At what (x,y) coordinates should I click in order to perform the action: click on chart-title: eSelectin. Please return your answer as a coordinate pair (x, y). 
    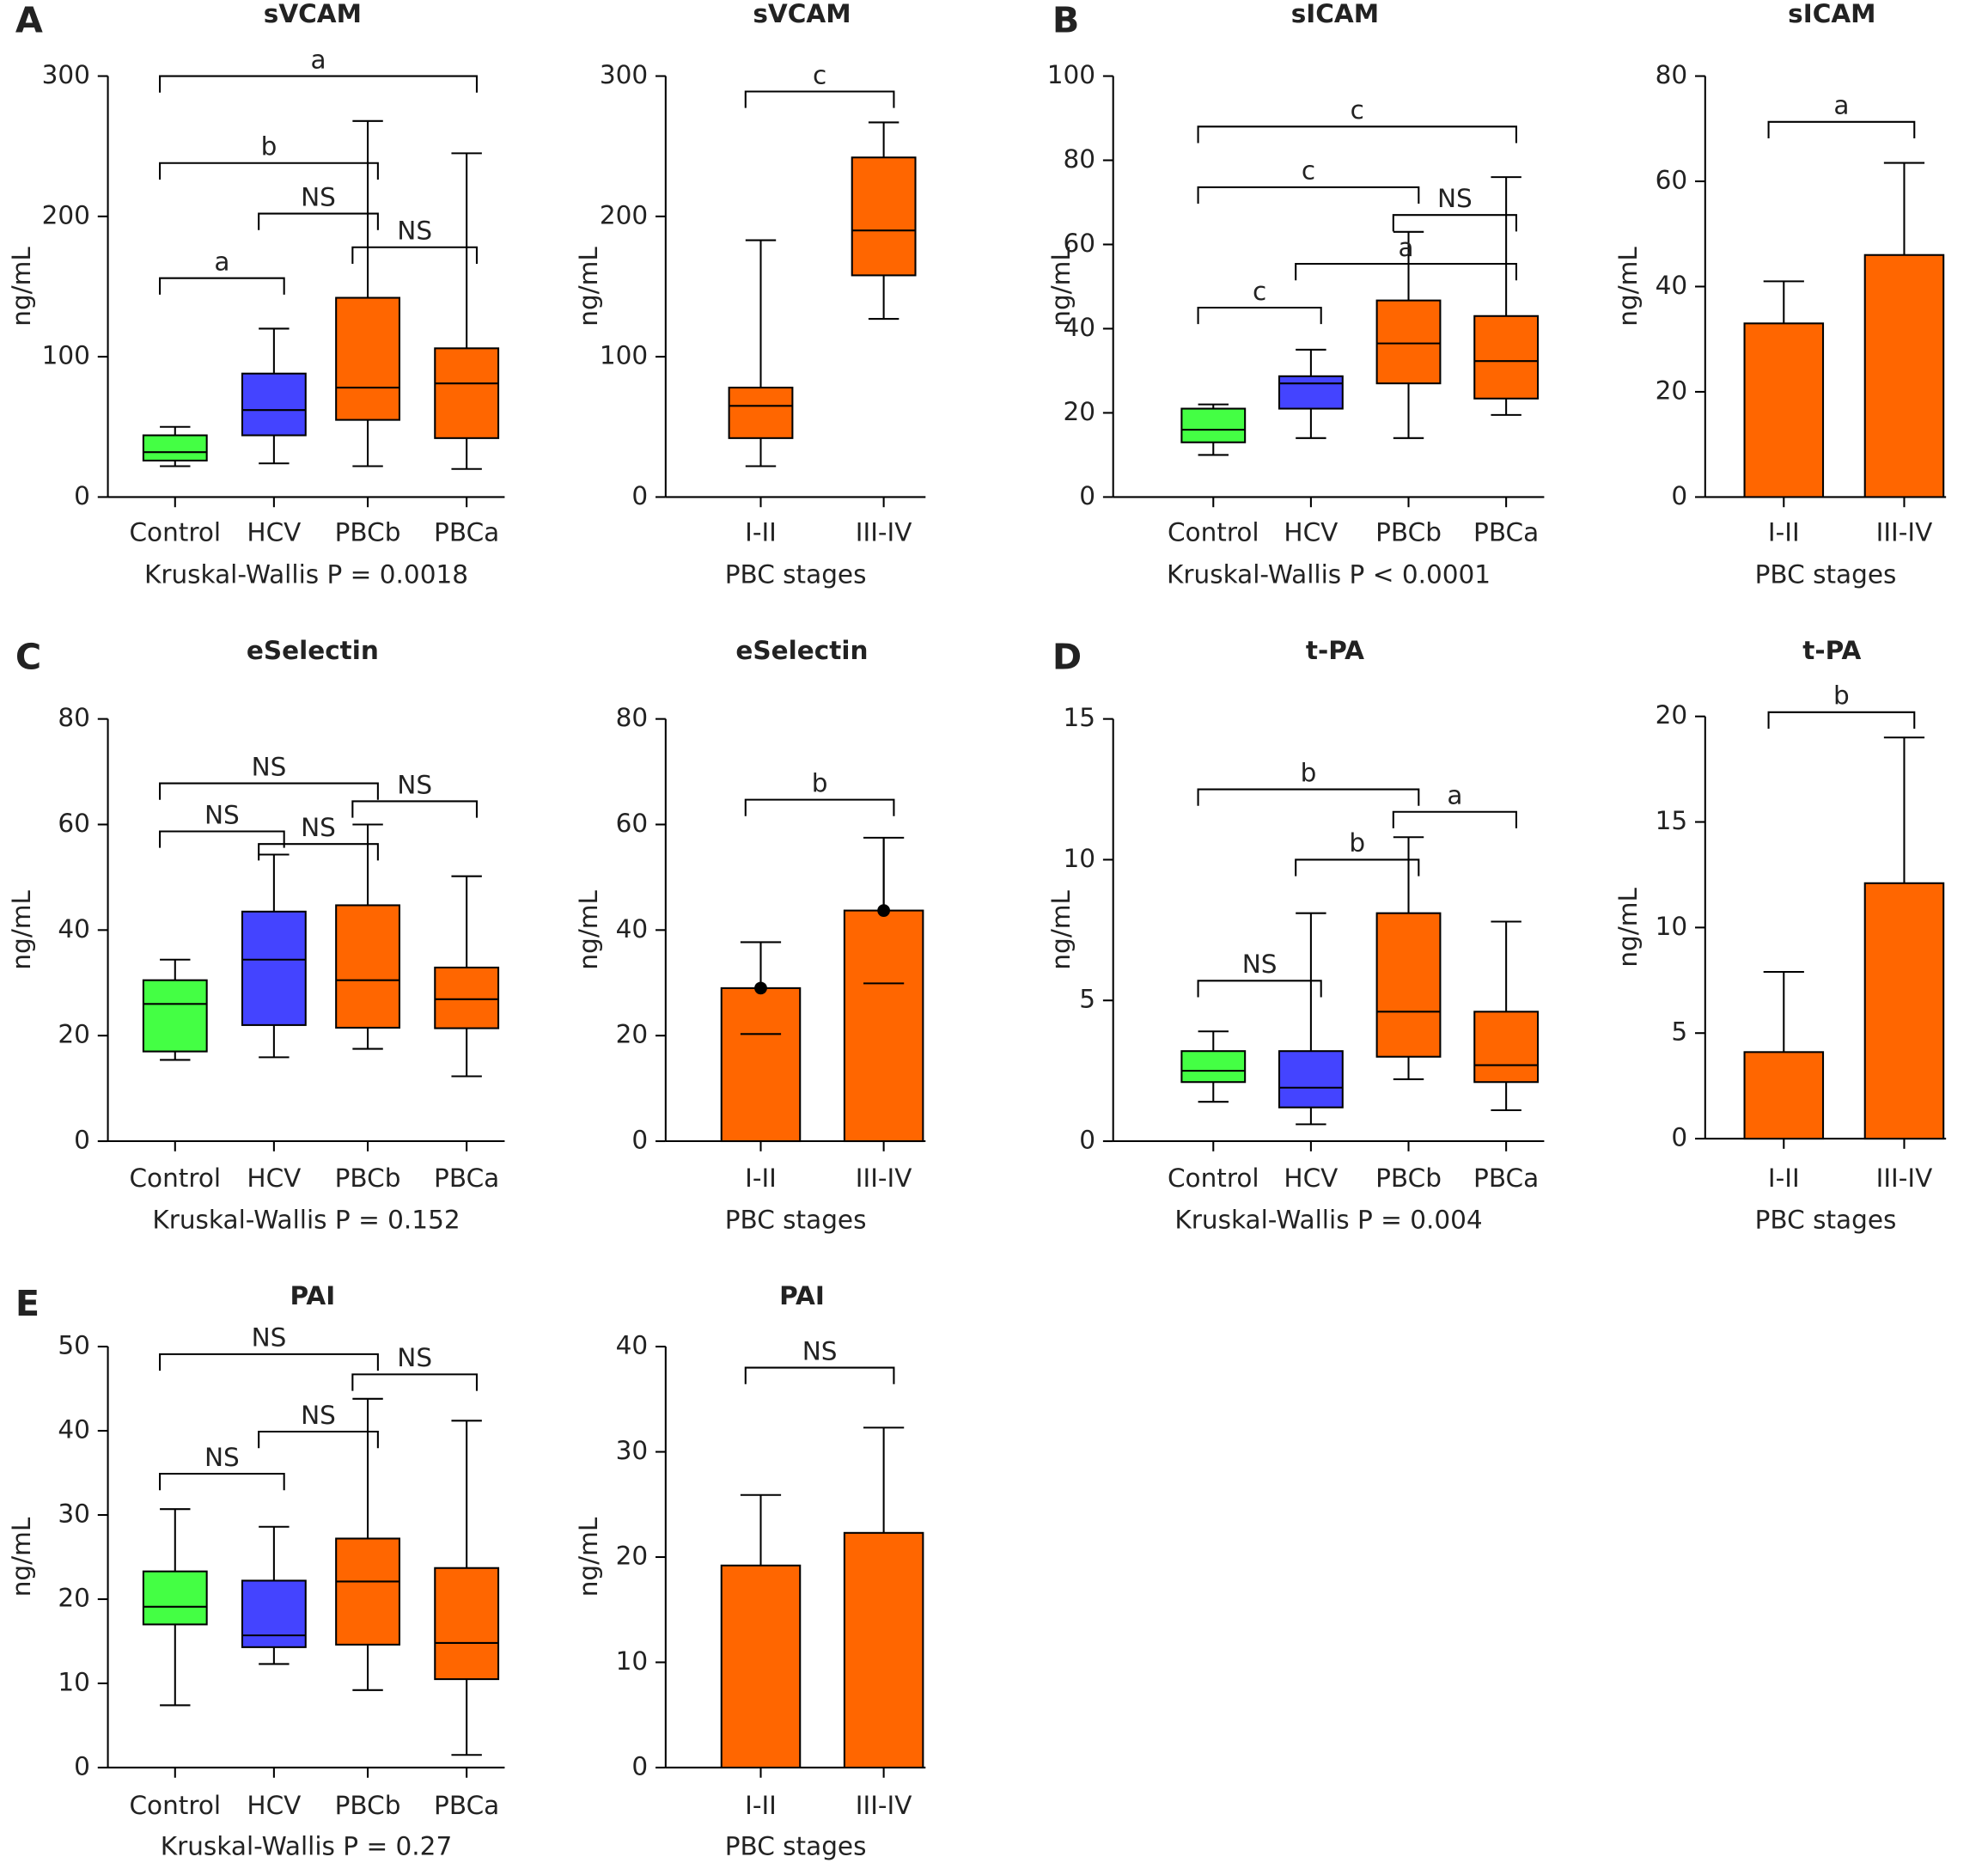
    Looking at the image, I should click on (313, 650).